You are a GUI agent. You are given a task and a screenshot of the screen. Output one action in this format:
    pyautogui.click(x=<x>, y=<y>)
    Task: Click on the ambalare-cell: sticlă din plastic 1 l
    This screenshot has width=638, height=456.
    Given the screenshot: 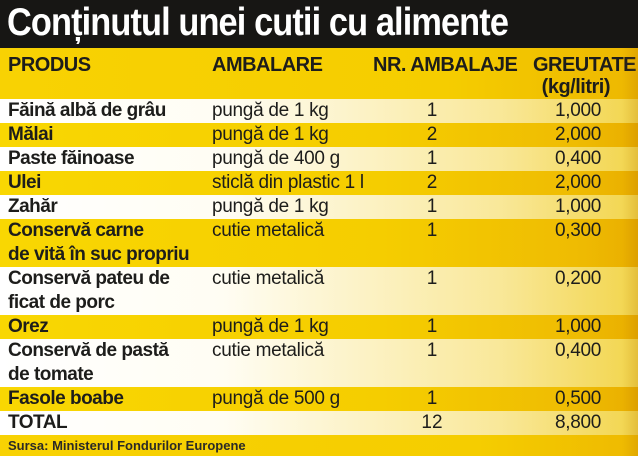 What is the action you would take?
    pyautogui.click(x=288, y=182)
    